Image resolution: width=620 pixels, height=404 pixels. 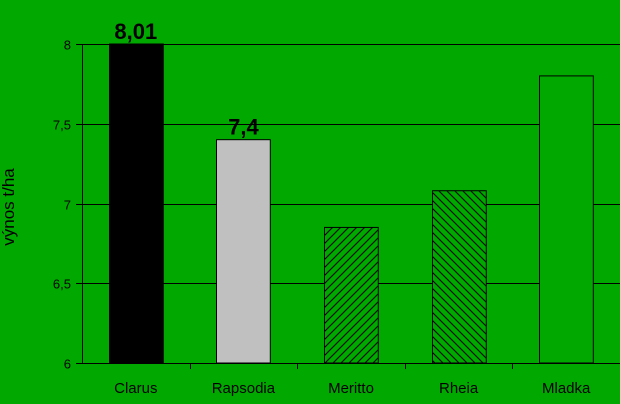 I want to click on x-tick-label: Mladka, so click(x=566, y=388).